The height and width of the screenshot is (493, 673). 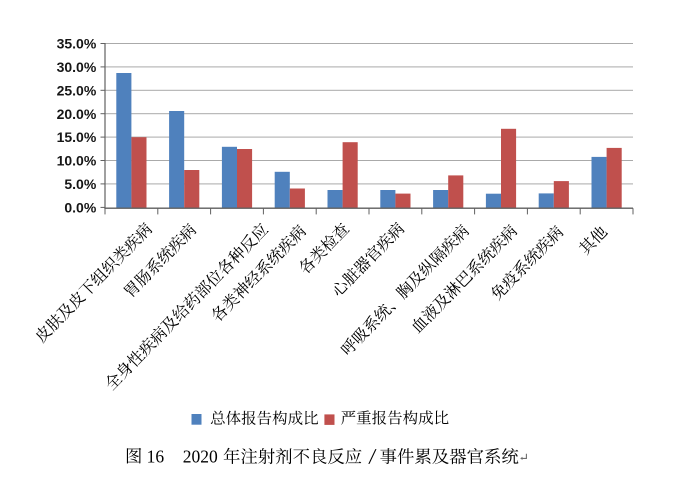 What do you see at coordinates (77, 114) in the screenshot?
I see `svg-text: 20.0%` at bounding box center [77, 114].